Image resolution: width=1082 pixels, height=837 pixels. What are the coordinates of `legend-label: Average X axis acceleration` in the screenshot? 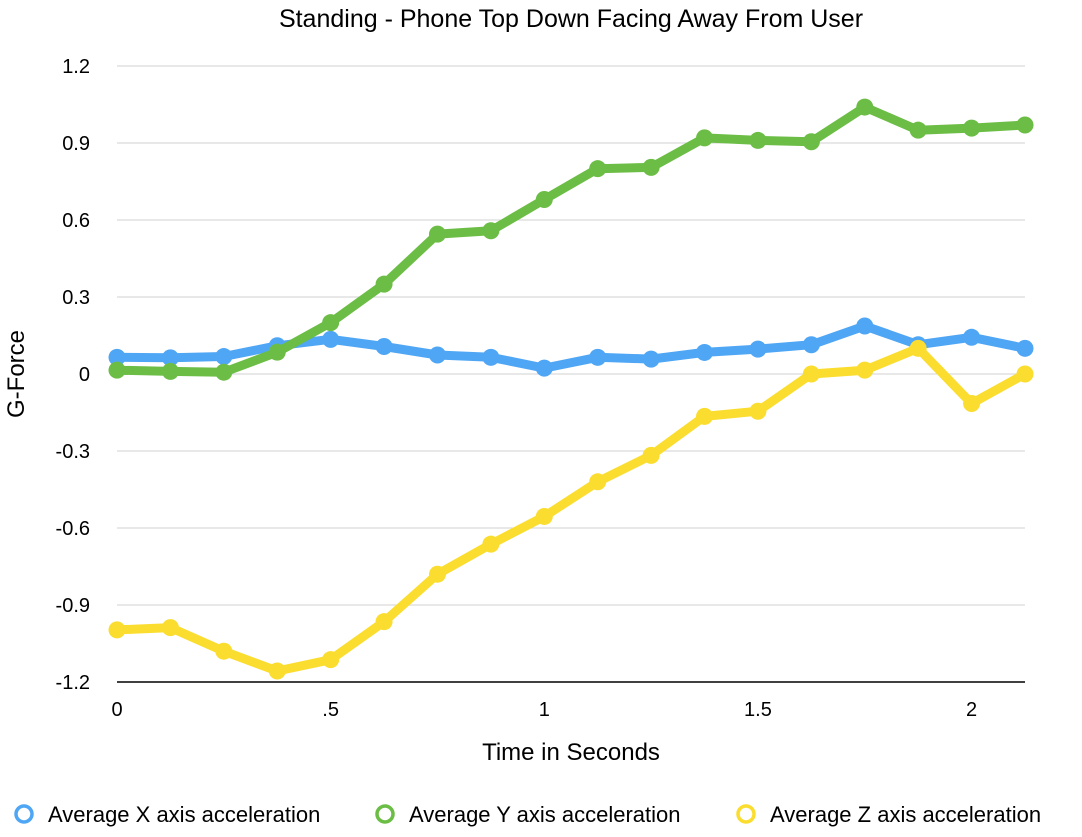 It's located at (184, 814).